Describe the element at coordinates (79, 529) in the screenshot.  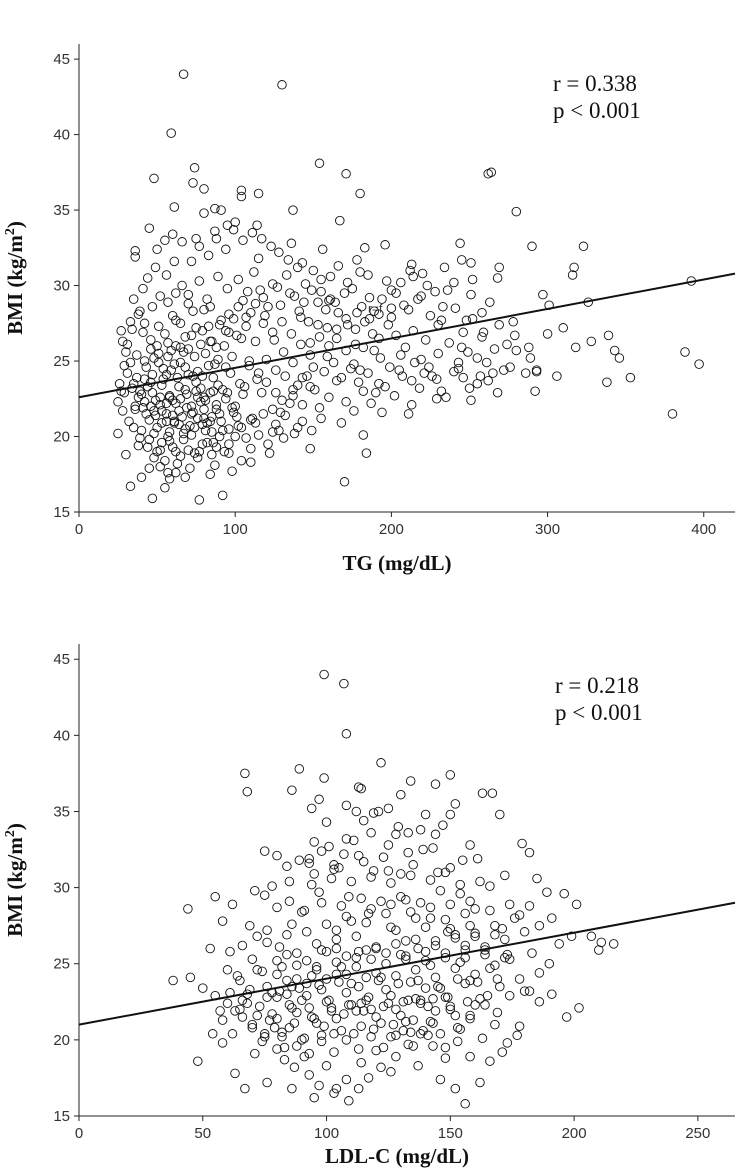
I see `x-tick-label: 0` at that location.